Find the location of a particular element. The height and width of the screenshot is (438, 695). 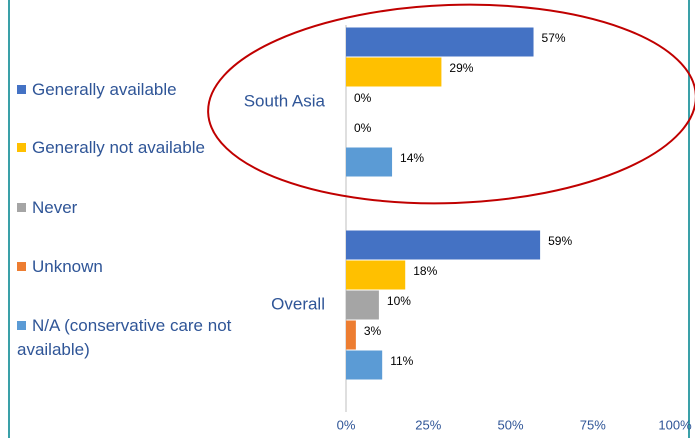

x-tick-label: 0% is located at coordinates (346, 424).